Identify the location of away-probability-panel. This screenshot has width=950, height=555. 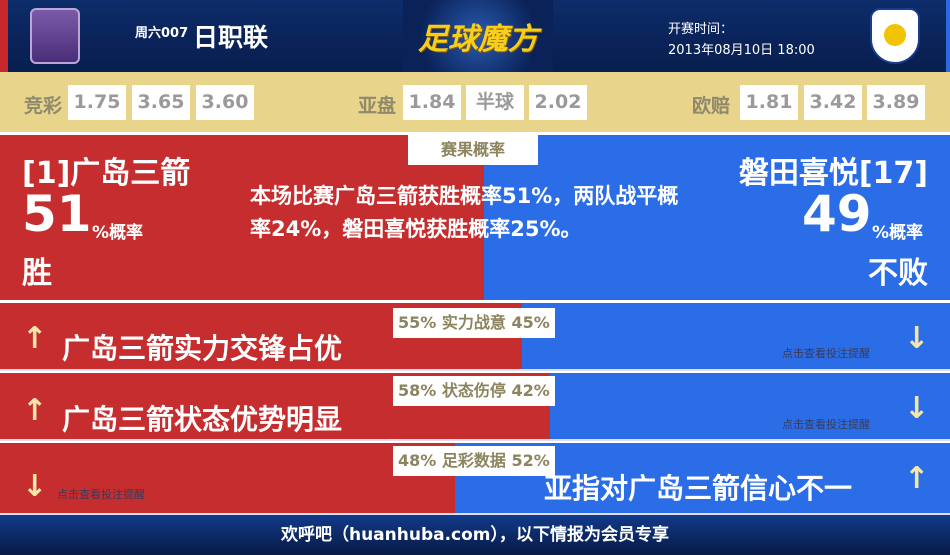
(717, 217).